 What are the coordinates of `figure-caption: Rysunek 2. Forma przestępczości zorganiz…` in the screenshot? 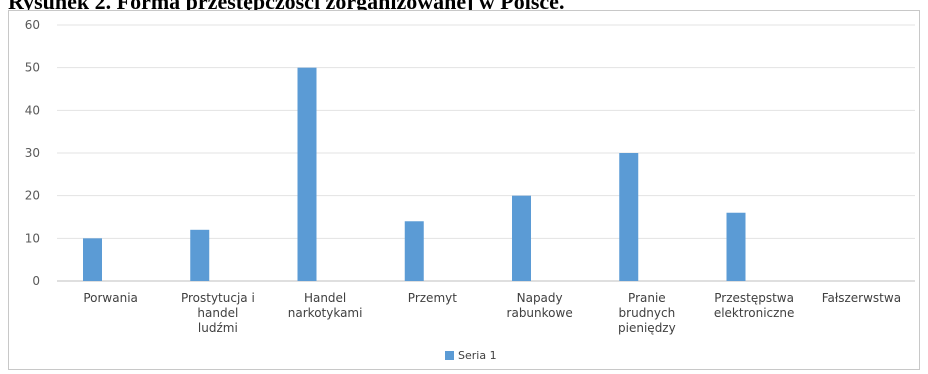 It's located at (286, 6).